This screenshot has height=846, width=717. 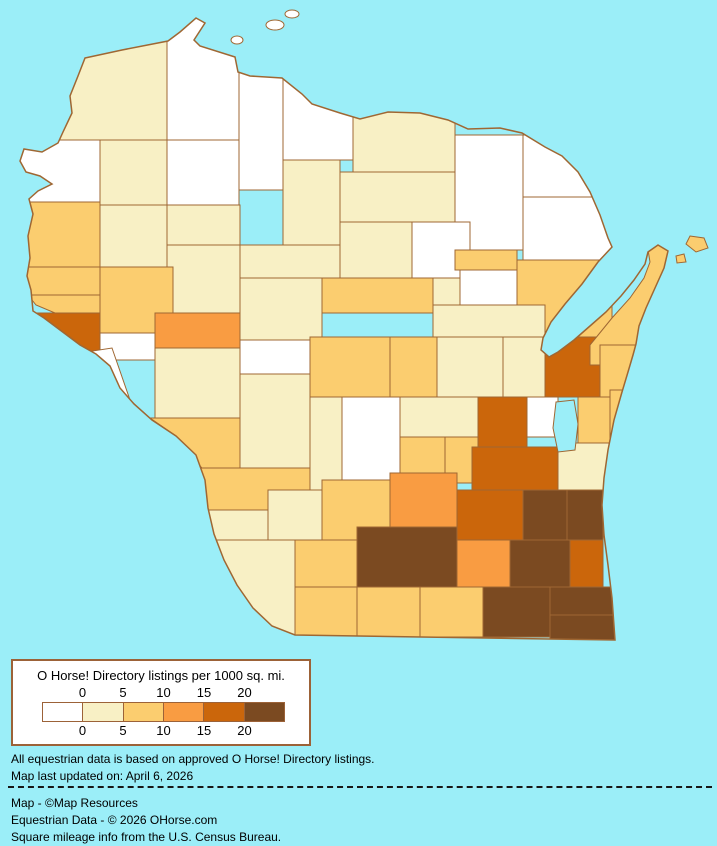 I want to click on lake-winnebago, so click(x=565, y=426).